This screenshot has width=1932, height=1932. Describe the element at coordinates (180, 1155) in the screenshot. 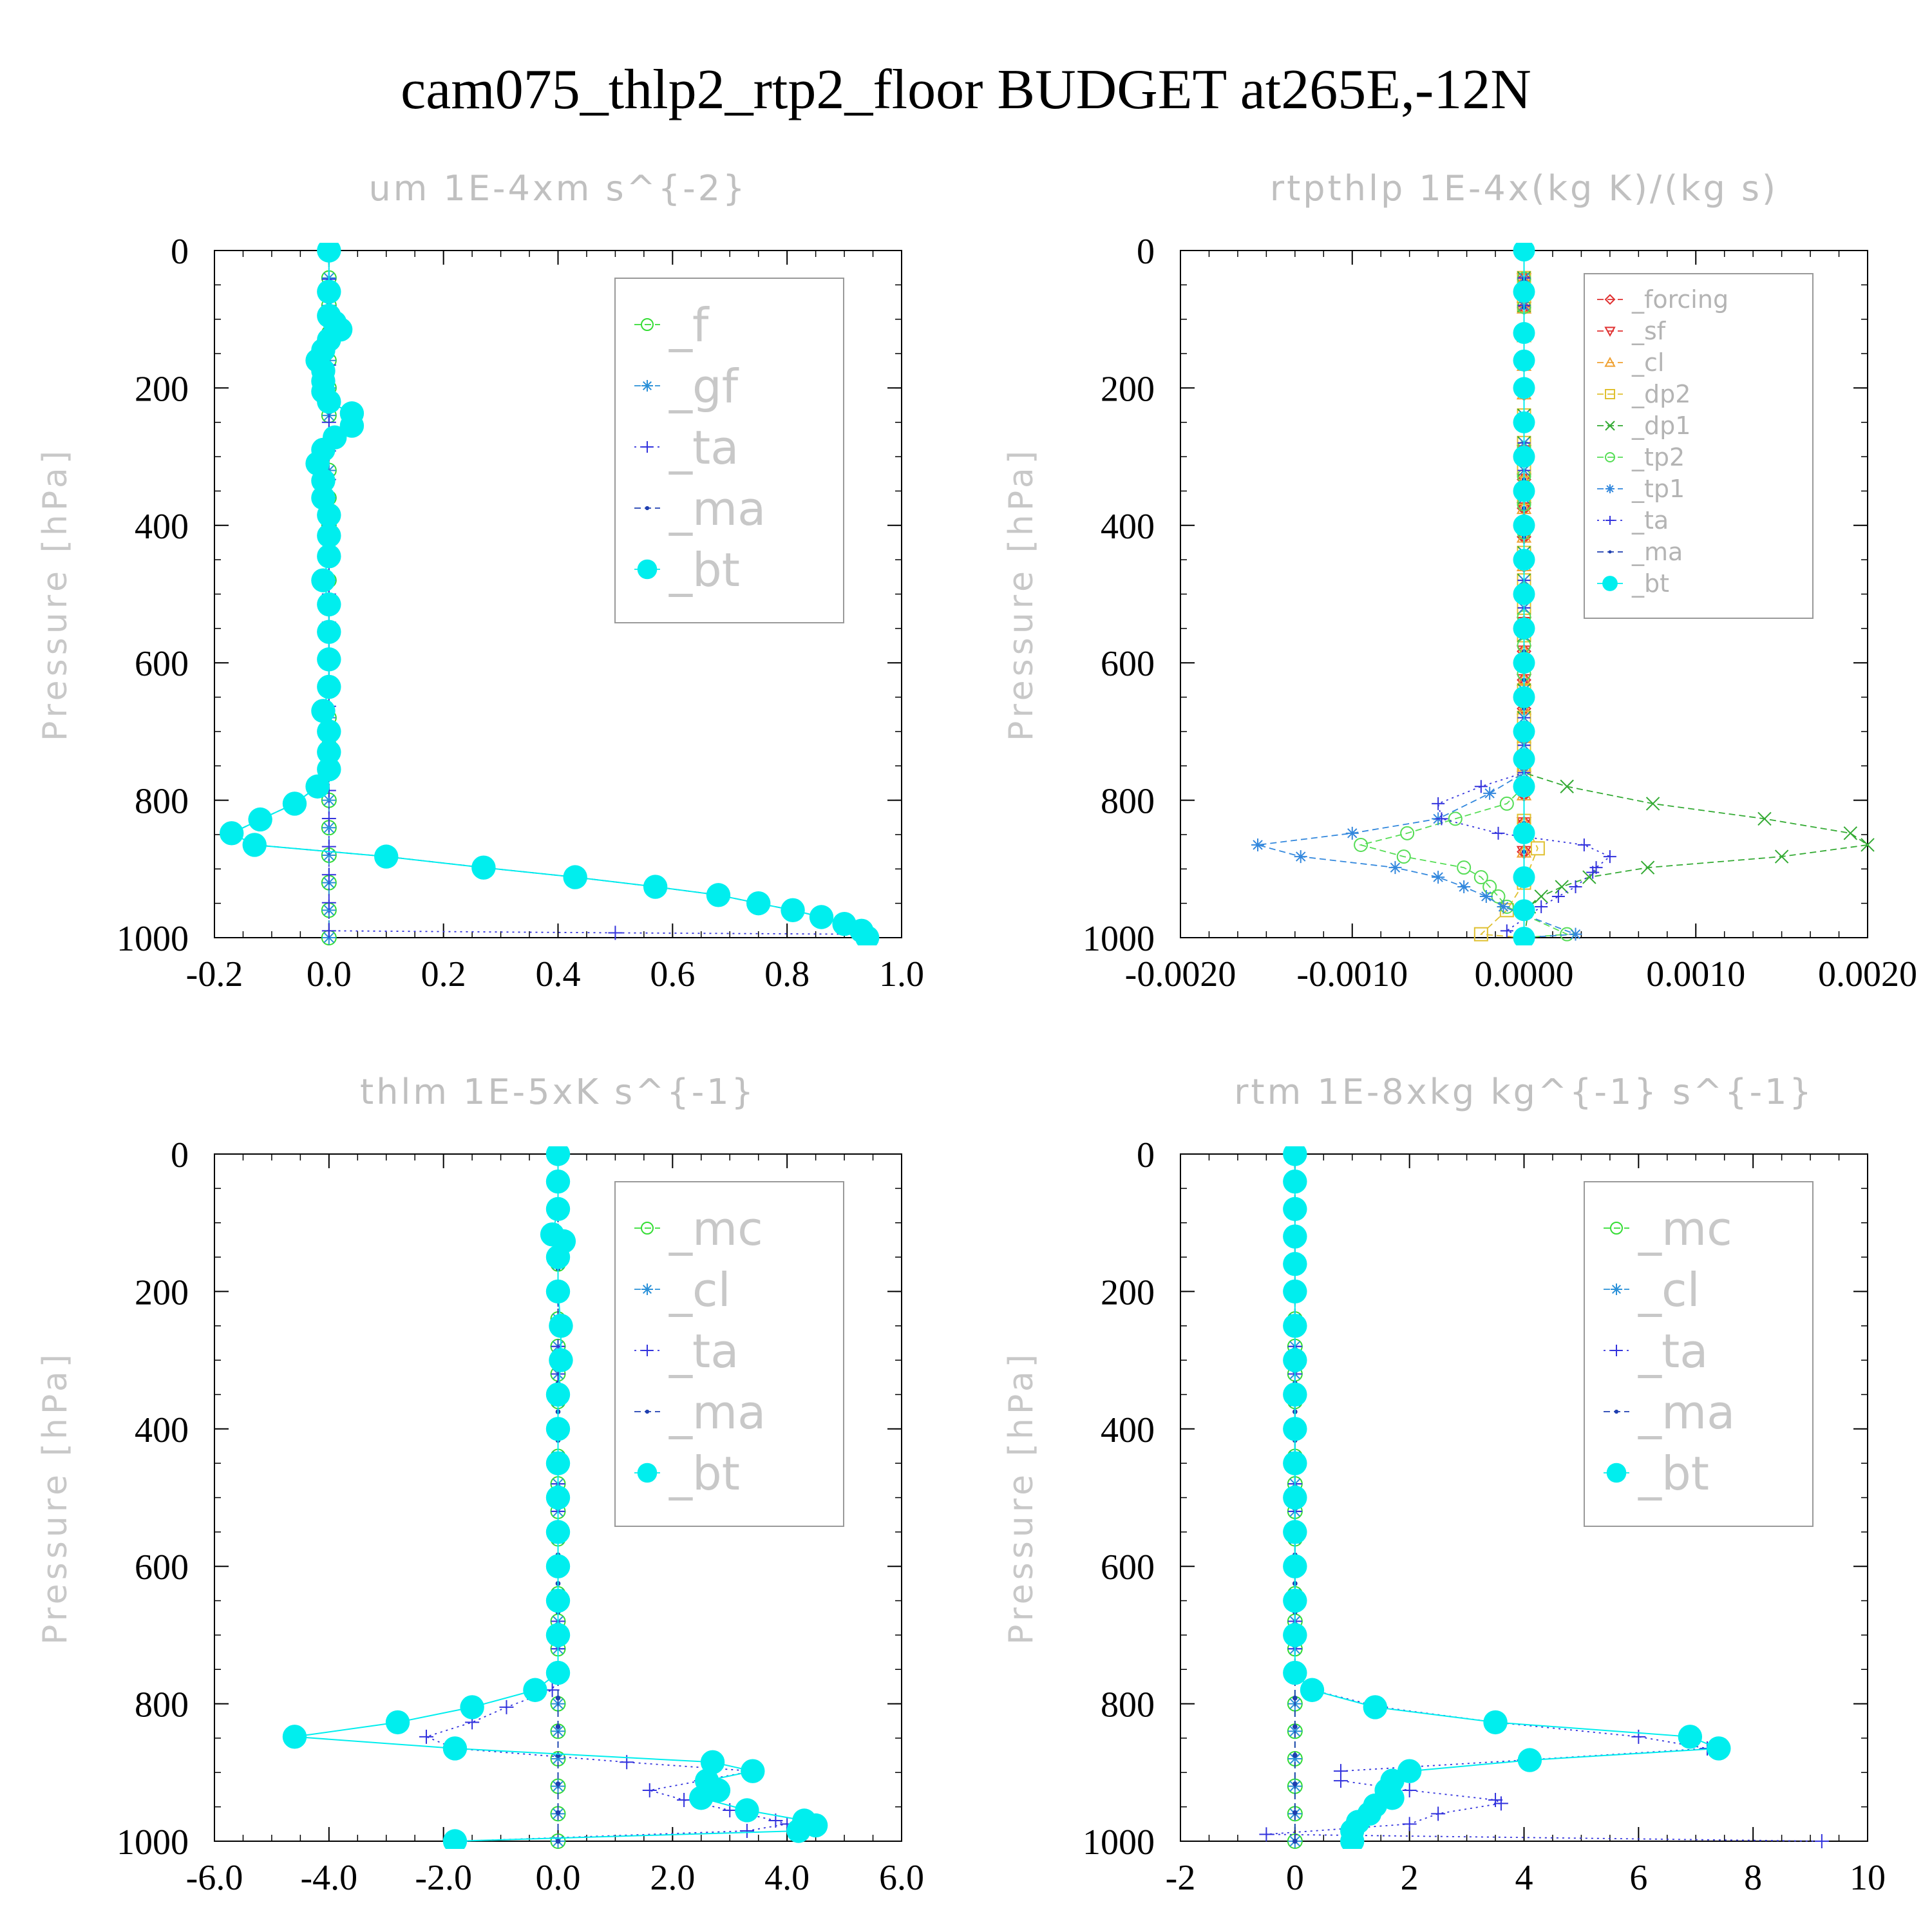

I see `y-tick-label: 0` at that location.